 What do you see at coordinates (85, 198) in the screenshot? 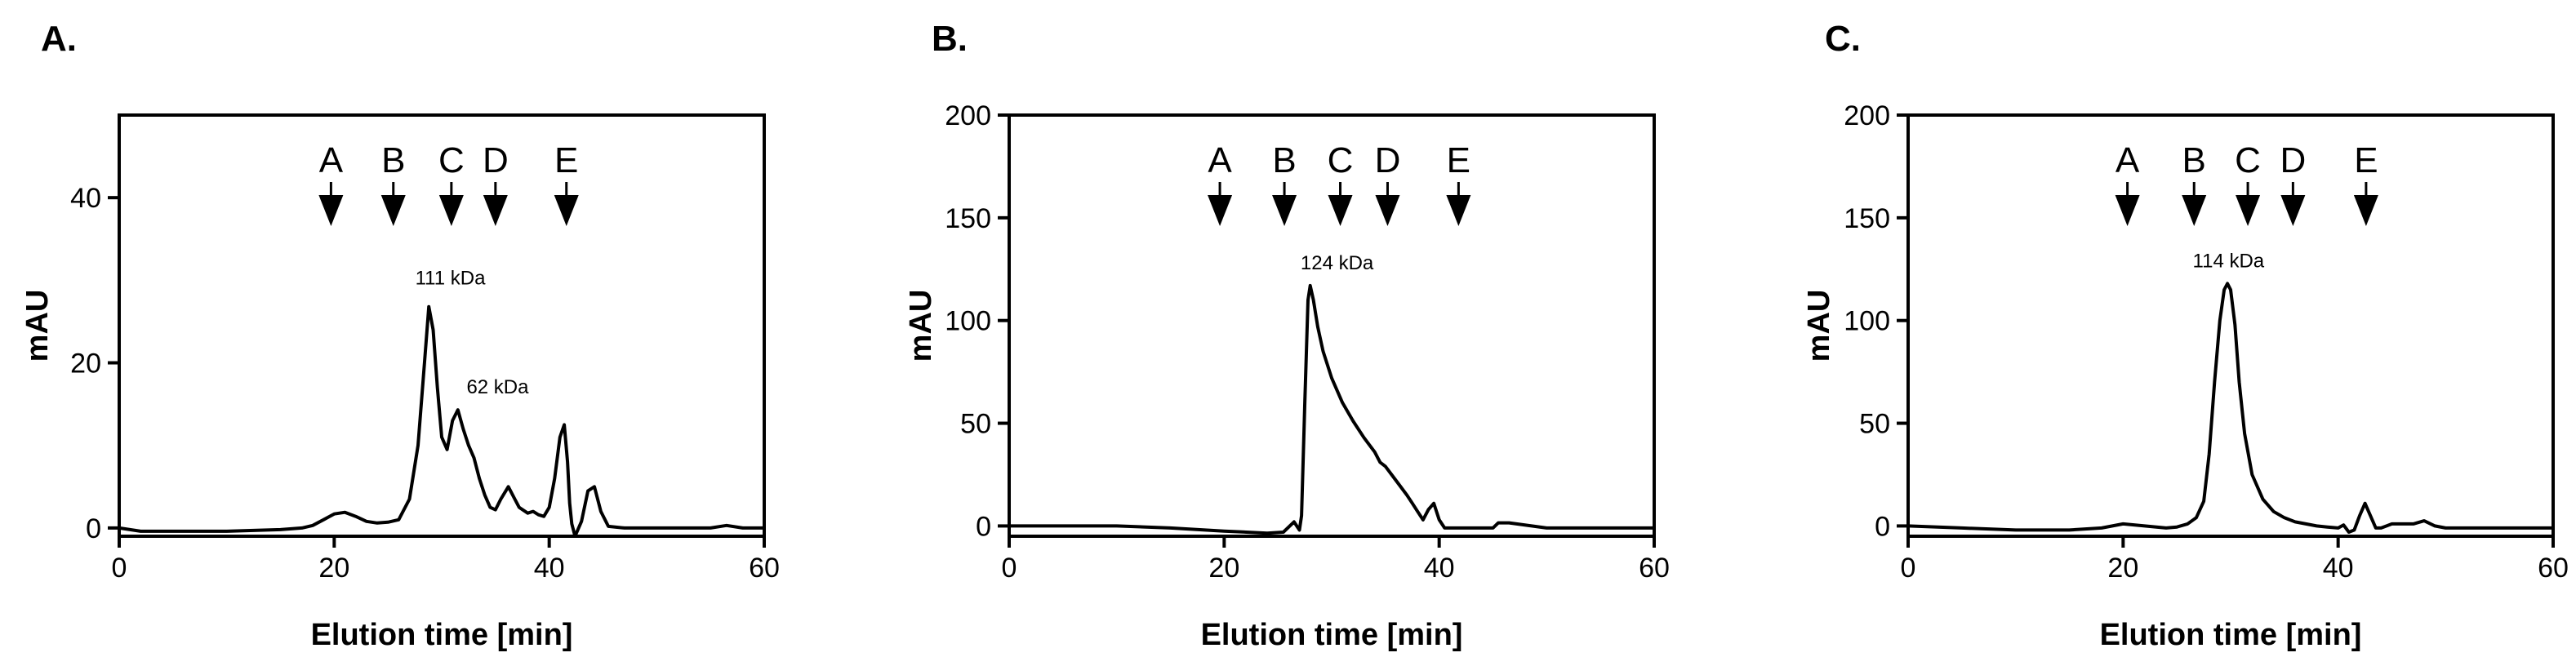
I see `y-tick-label: 40` at bounding box center [85, 198].